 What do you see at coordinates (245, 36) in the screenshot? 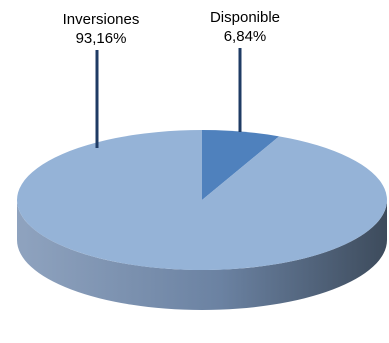
I see `label-disponible-value: 6,84%` at bounding box center [245, 36].